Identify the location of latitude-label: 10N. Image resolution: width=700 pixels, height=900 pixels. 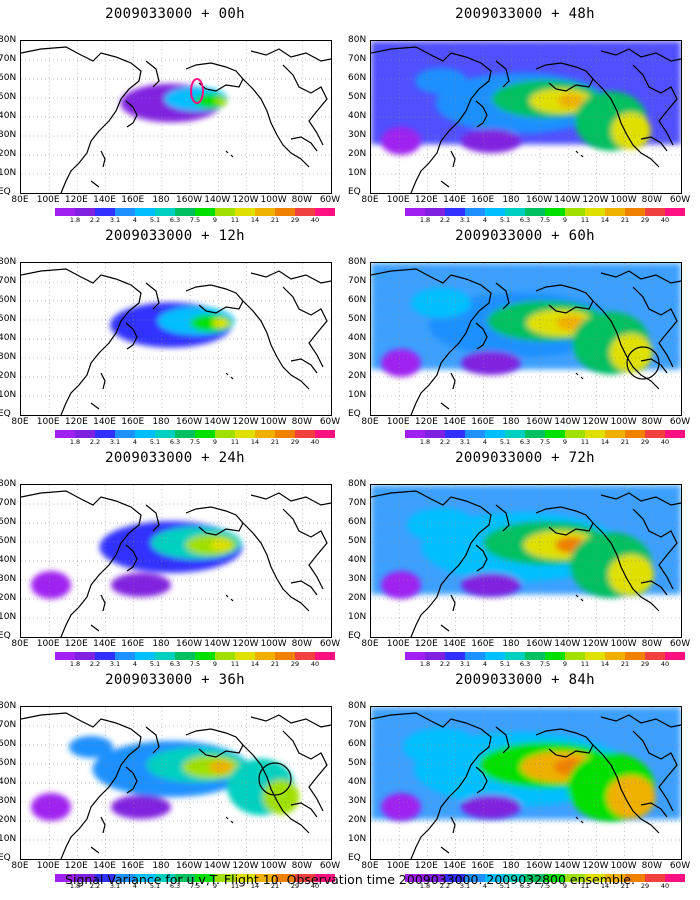
(8, 617).